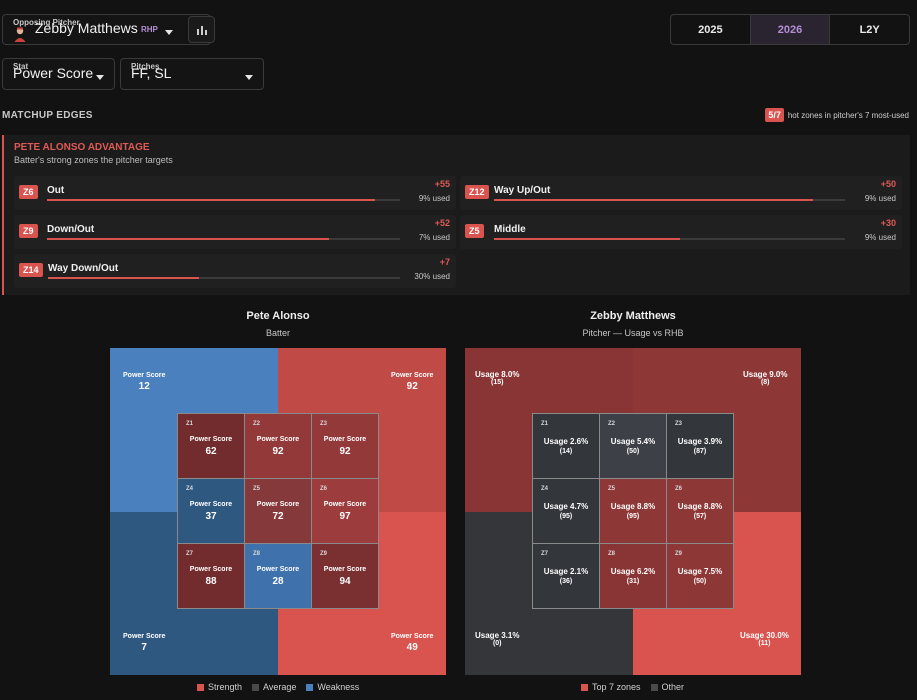 The width and height of the screenshot is (917, 700). I want to click on batter-legend: Strength Average Weakness, so click(278, 687).